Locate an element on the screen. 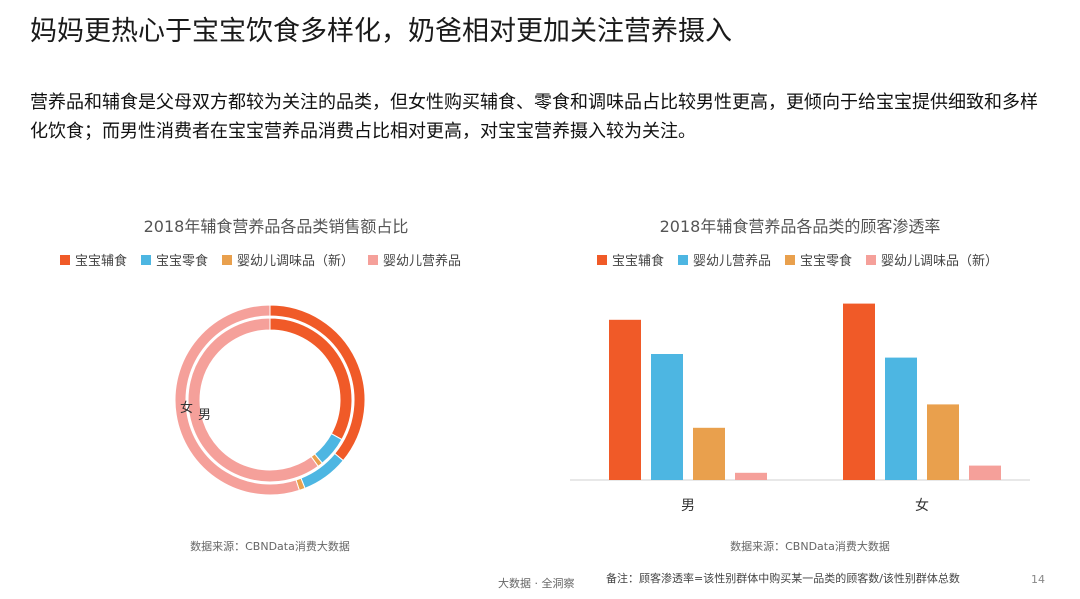 The width and height of the screenshot is (1080, 599). bar-chart-title: 2018年辅食营养品各品类的顾客渗透率 is located at coordinates (800, 226).